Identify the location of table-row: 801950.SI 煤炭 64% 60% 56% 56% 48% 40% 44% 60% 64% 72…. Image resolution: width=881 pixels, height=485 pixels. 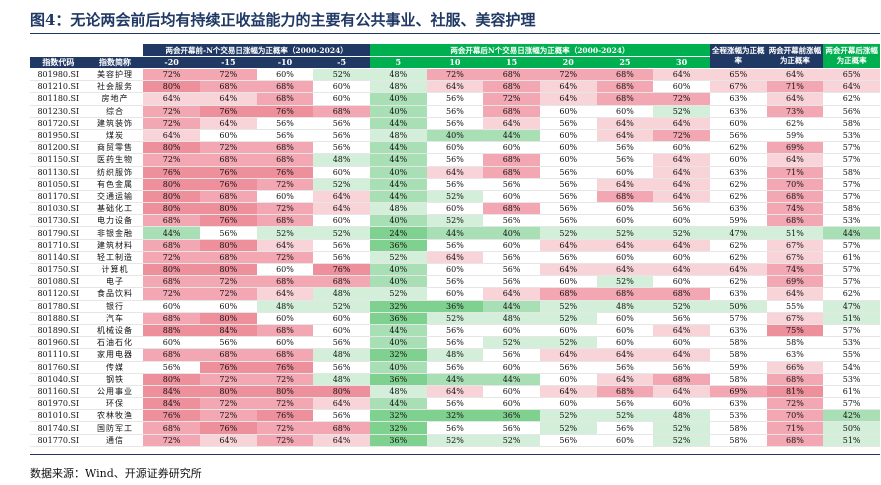
(455, 136).